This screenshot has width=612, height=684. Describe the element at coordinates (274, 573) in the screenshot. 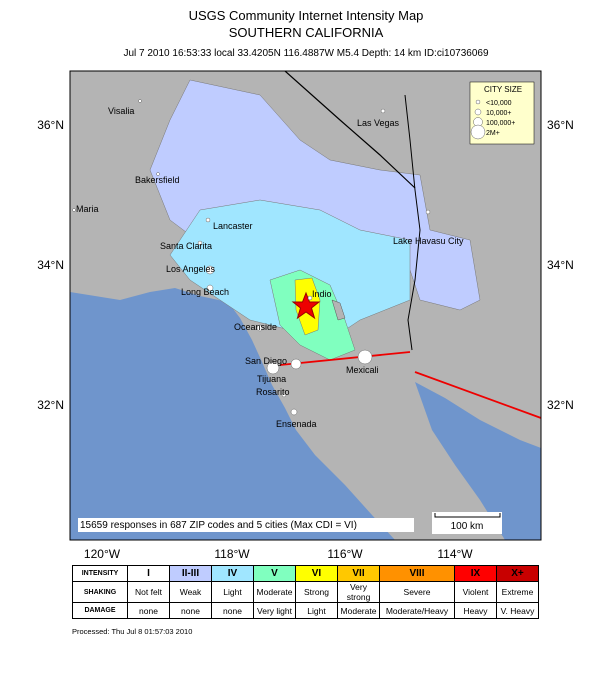

I see `legend-cell: V` at that location.